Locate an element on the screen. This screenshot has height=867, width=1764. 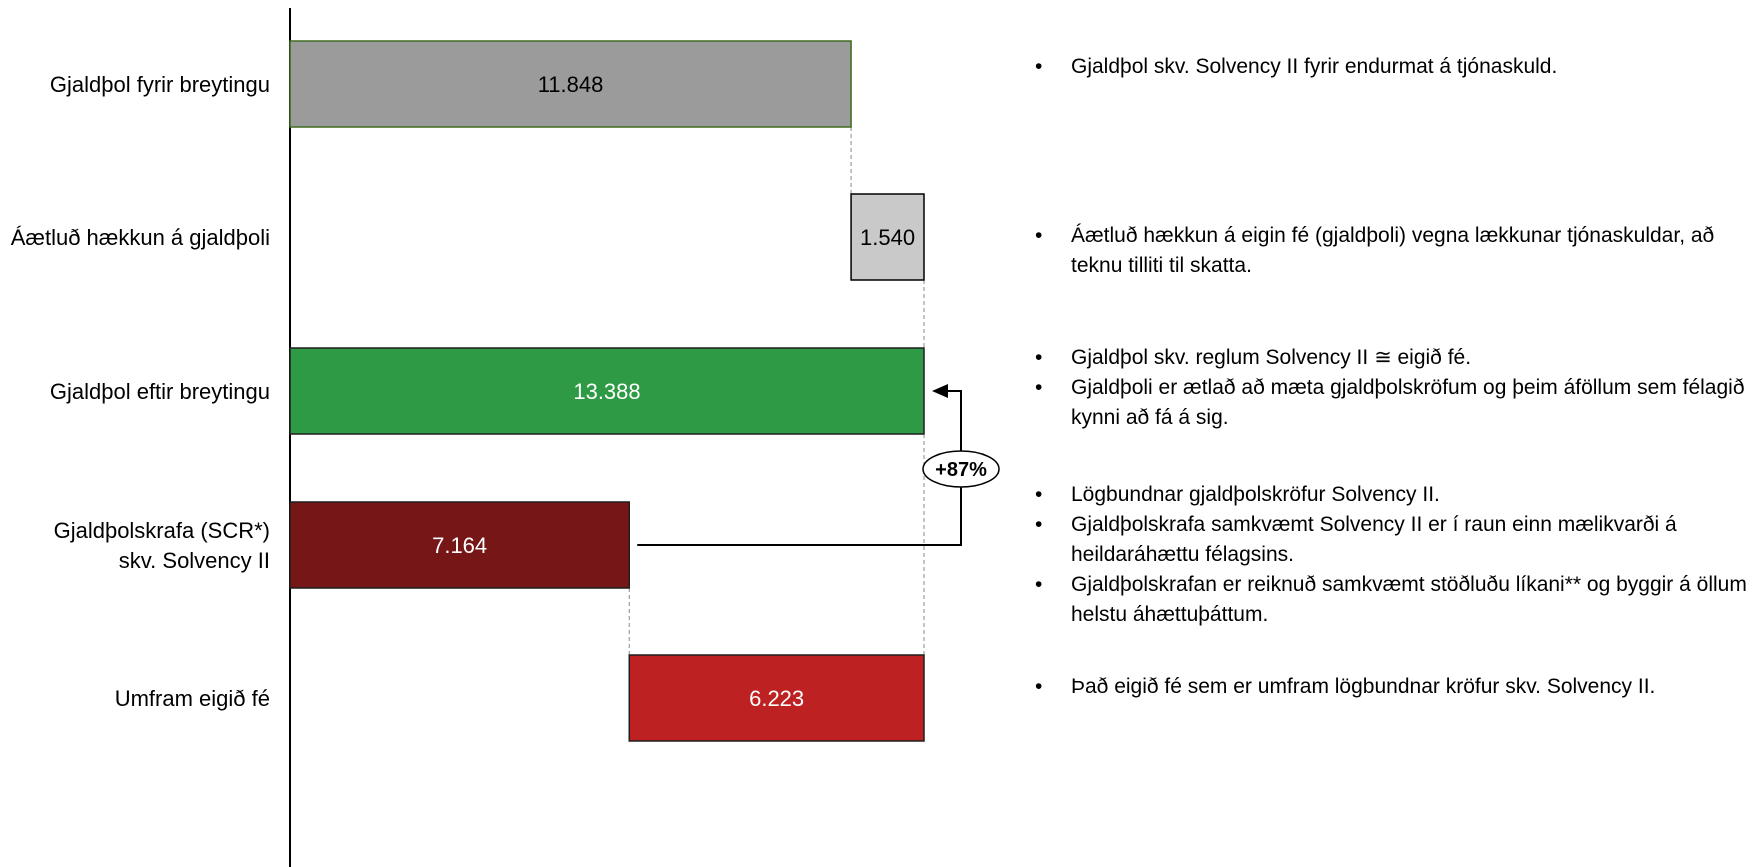
category-label-5: Umfram eigið fé is located at coordinates (192, 698).